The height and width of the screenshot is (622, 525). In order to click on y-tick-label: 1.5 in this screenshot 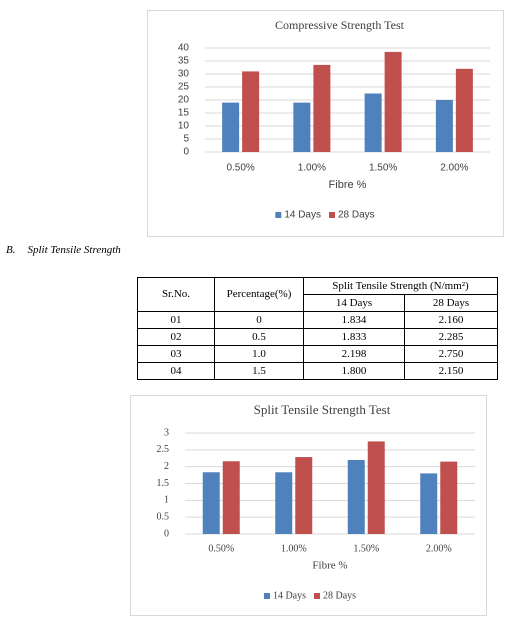, I will do `click(163, 483)`.